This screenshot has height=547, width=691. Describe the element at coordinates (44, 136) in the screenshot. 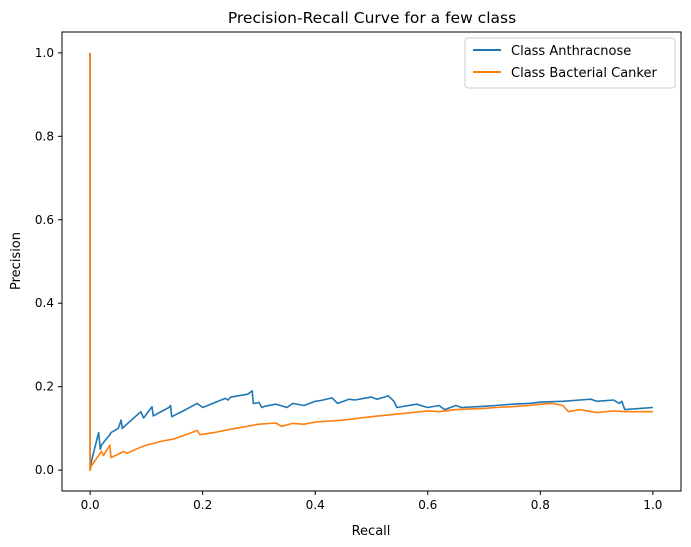

I see `y-tick-label: 0.8` at that location.